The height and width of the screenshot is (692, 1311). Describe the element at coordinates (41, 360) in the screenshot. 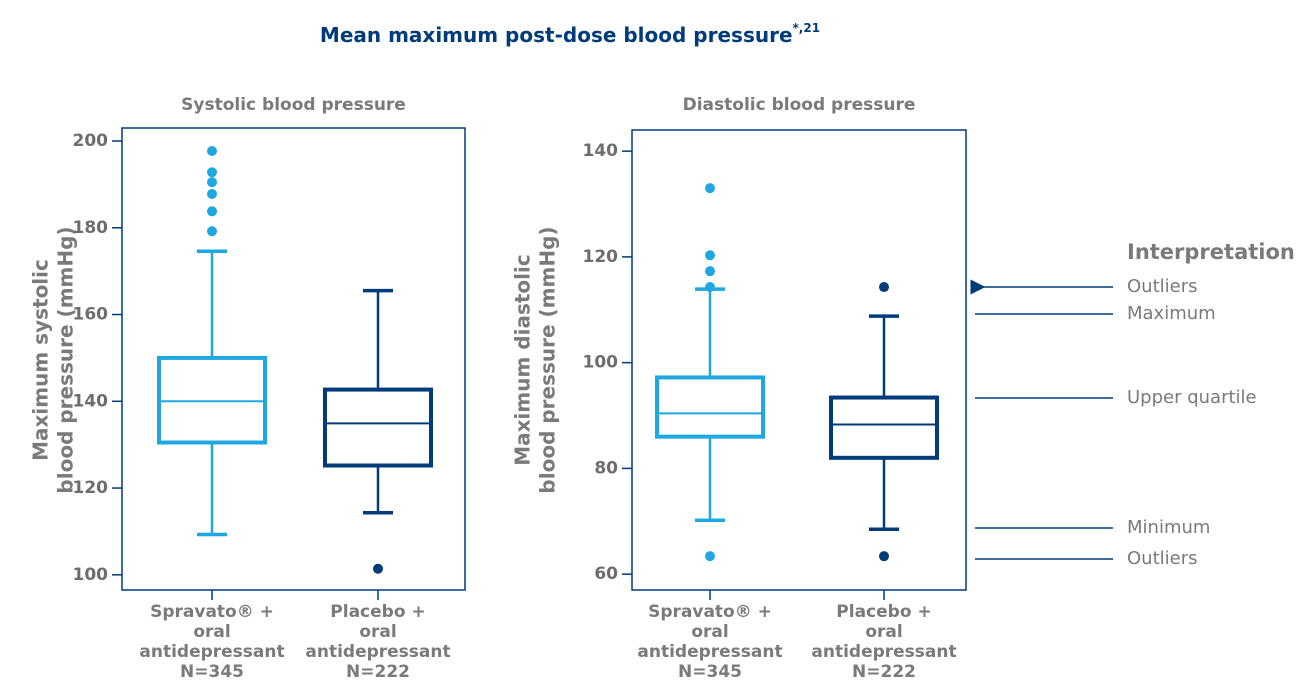

I see `y-axis-label: Maximum systolic` at that location.